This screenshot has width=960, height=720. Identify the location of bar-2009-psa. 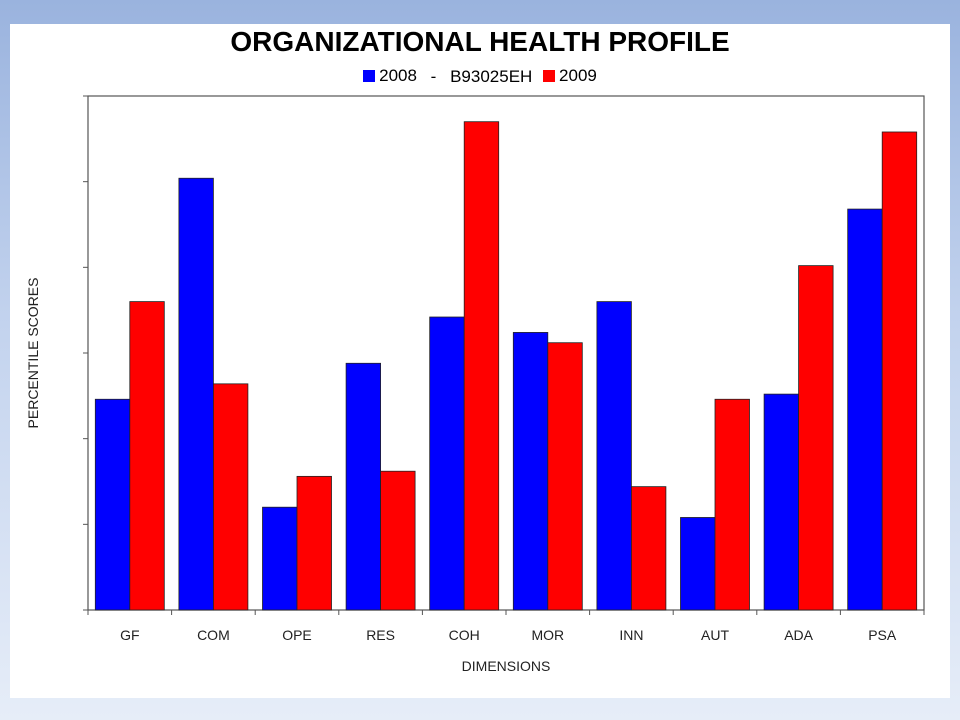
(899, 371).